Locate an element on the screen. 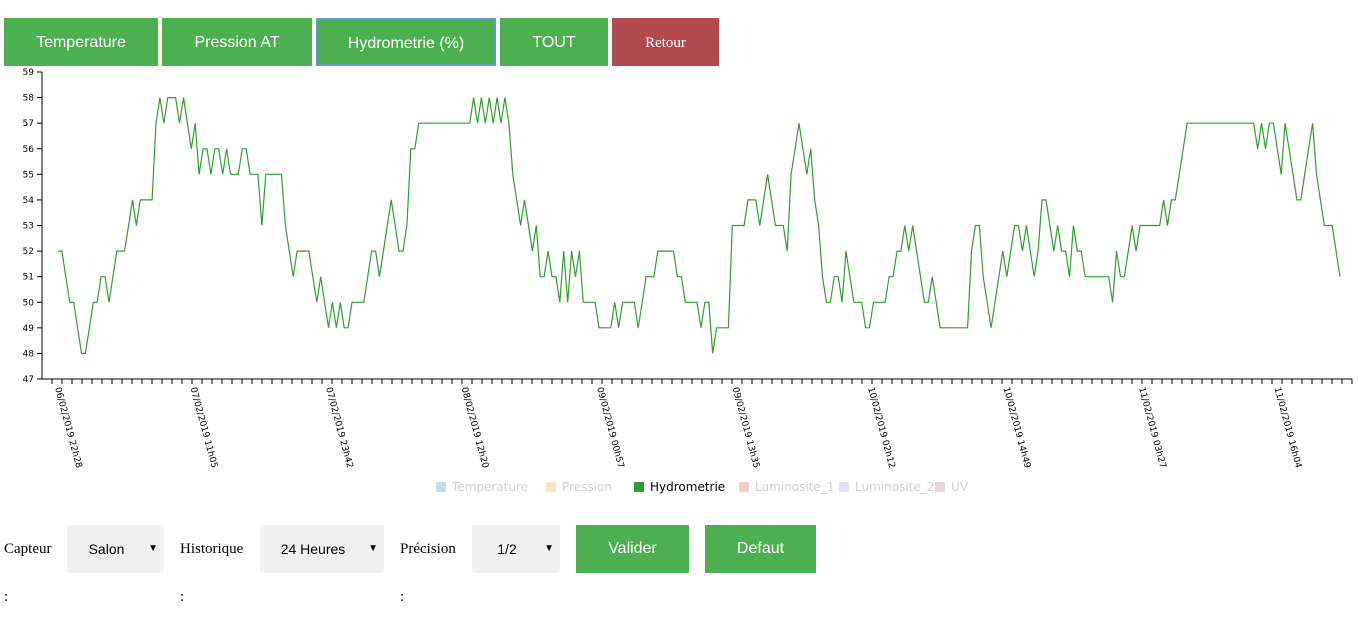  x-tick-label: 09/02/2019 00h57 is located at coordinates (609, 427).